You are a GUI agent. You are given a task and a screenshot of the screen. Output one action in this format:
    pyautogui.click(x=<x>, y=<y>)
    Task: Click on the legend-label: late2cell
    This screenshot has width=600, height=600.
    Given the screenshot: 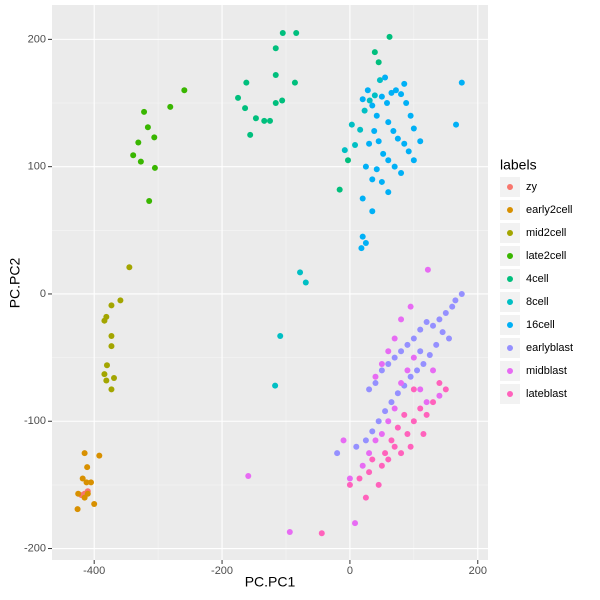 What is the action you would take?
    pyautogui.click(x=546, y=256)
    